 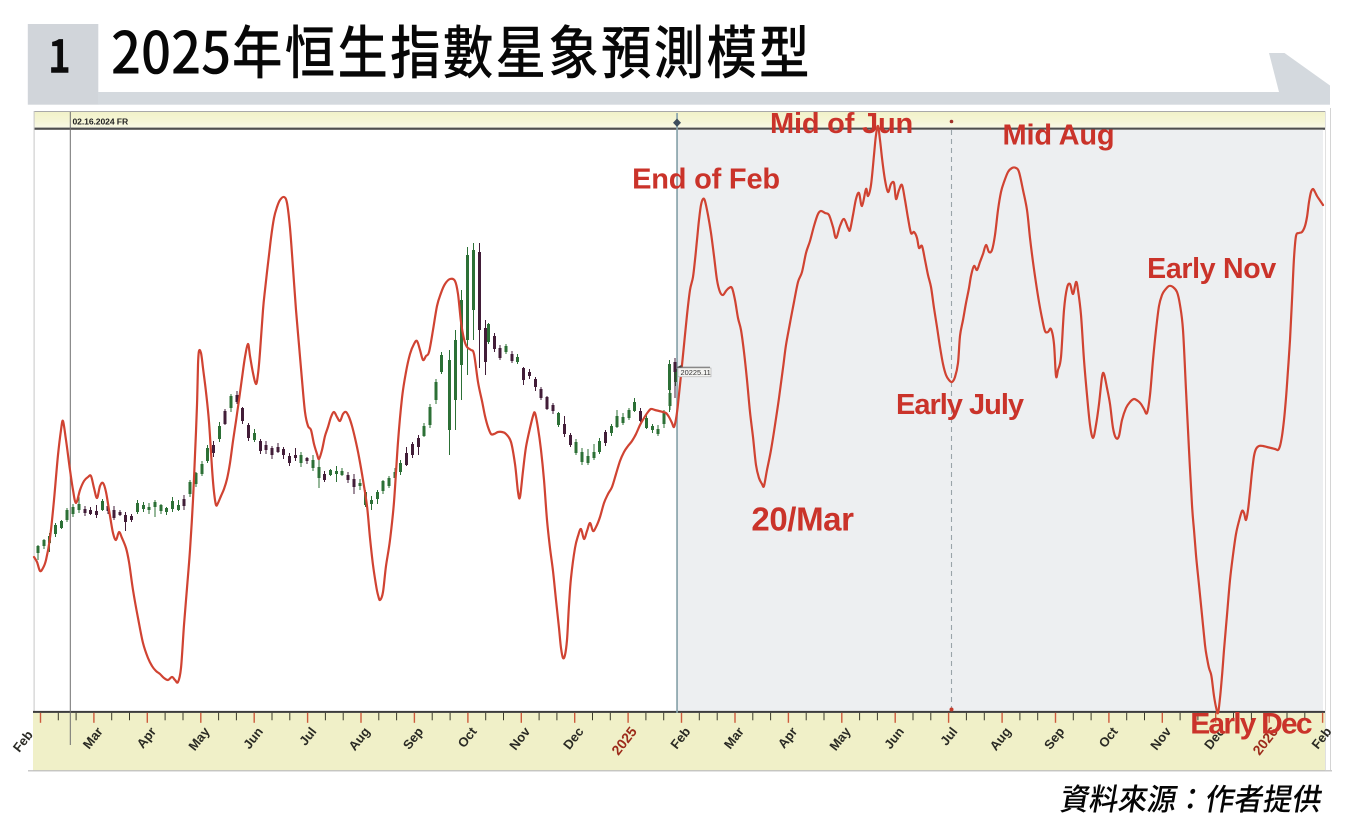 What do you see at coordinates (1059, 136) in the screenshot?
I see `svg-text: Mid Aug` at bounding box center [1059, 136].